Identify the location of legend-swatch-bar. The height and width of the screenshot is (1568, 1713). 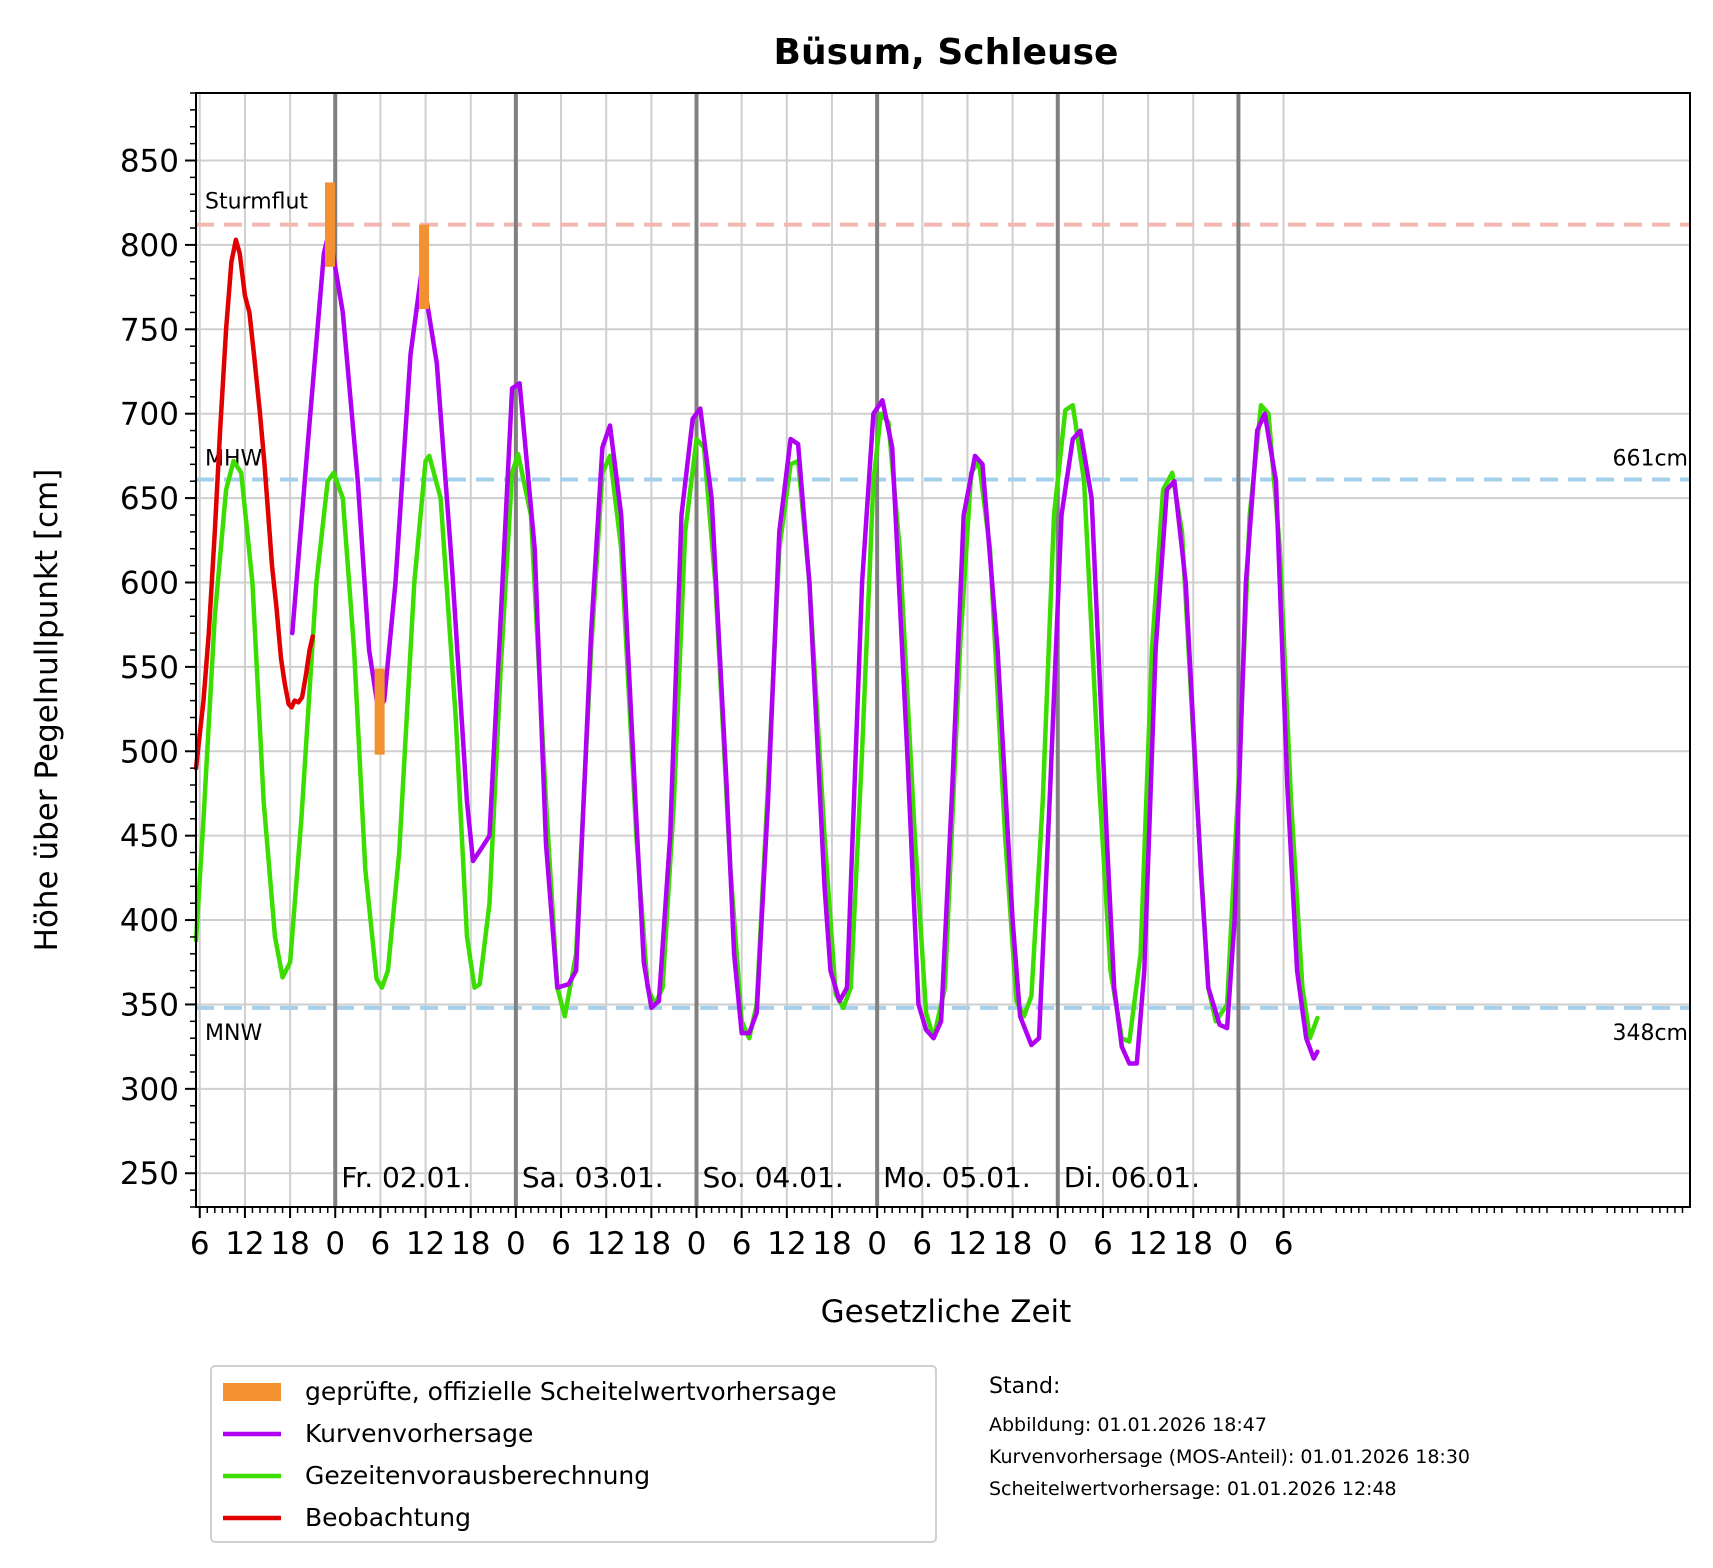
(252, 1392).